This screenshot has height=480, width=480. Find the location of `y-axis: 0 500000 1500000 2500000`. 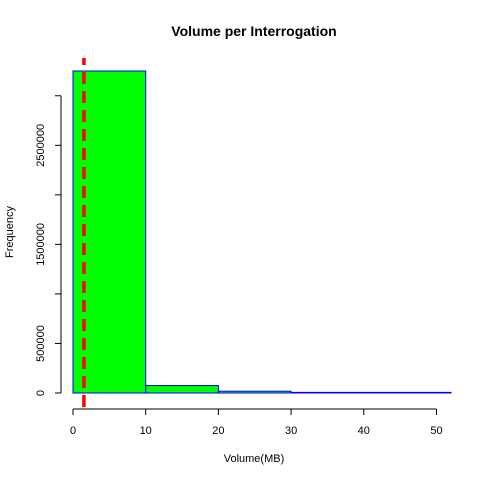

y-axis: 0 500000 1500000 2500000 is located at coordinates (48, 245).